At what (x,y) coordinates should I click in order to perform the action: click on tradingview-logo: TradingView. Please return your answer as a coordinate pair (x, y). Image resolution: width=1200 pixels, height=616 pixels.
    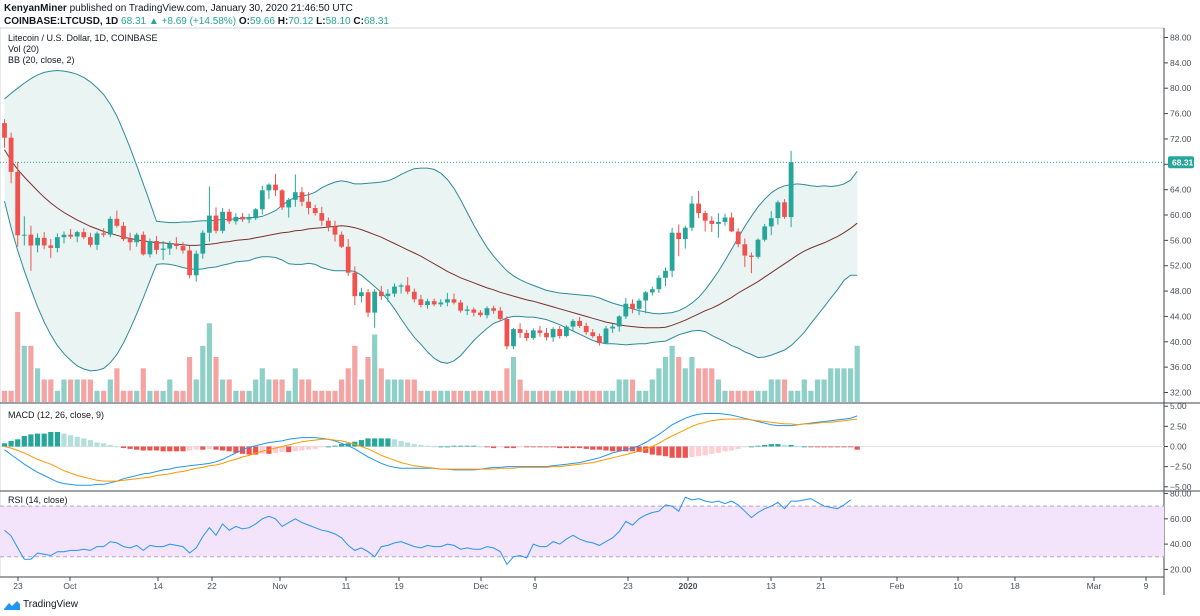
    Looking at the image, I should click on (41, 605).